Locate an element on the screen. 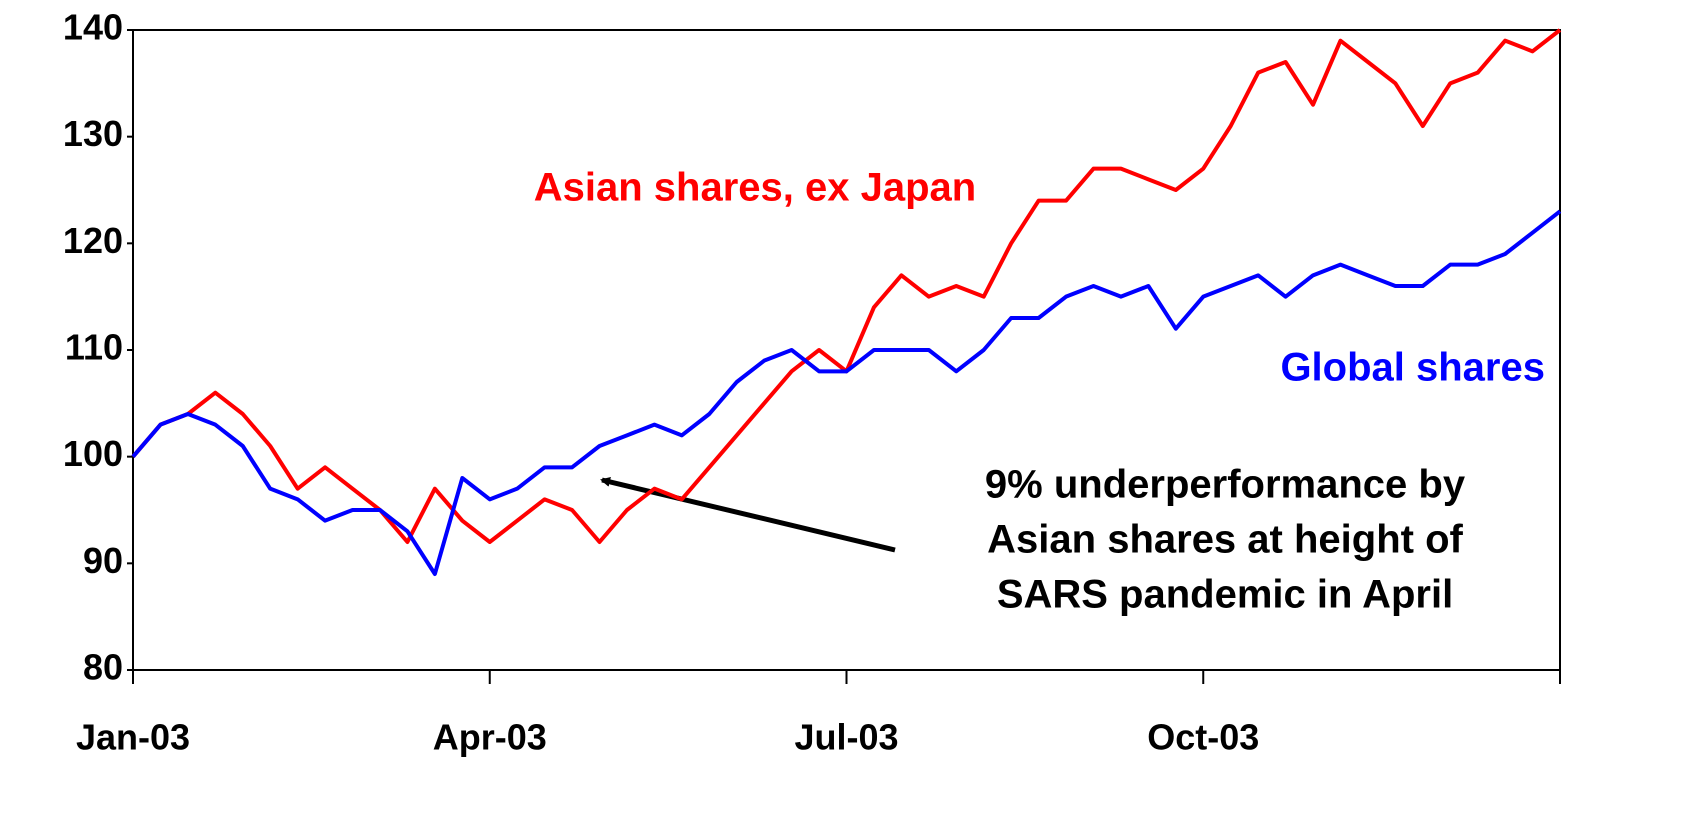 This screenshot has height=820, width=1696. x-tick-label: Oct-03 is located at coordinates (1203, 737).